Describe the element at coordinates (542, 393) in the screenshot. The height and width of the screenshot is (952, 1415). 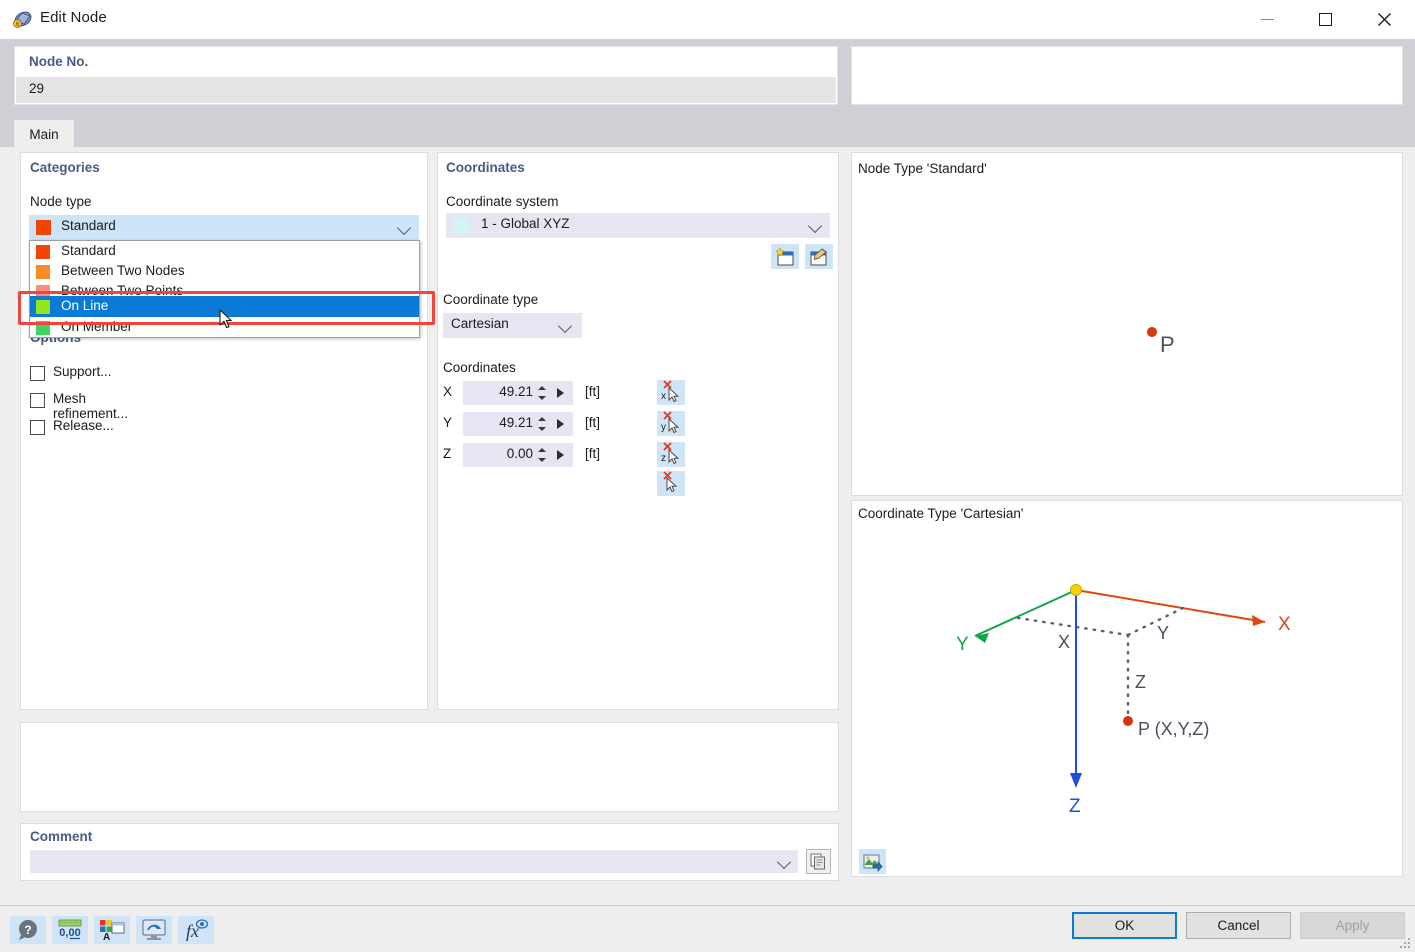
I see `x-spinner` at that location.